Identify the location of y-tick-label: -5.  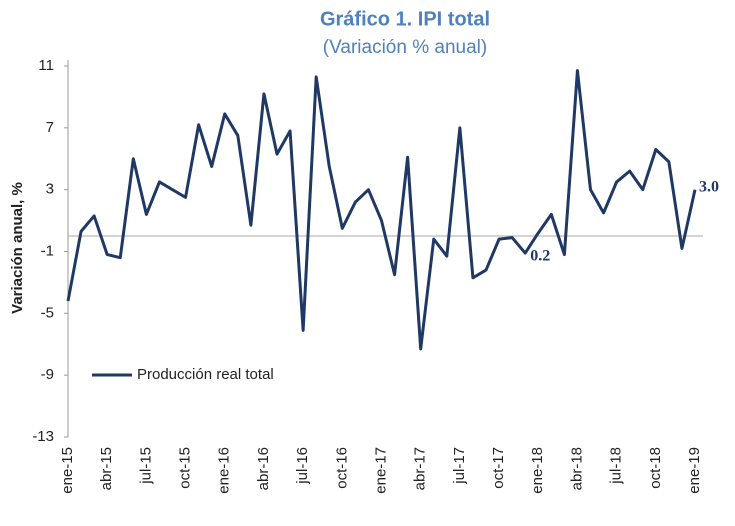
(47, 312).